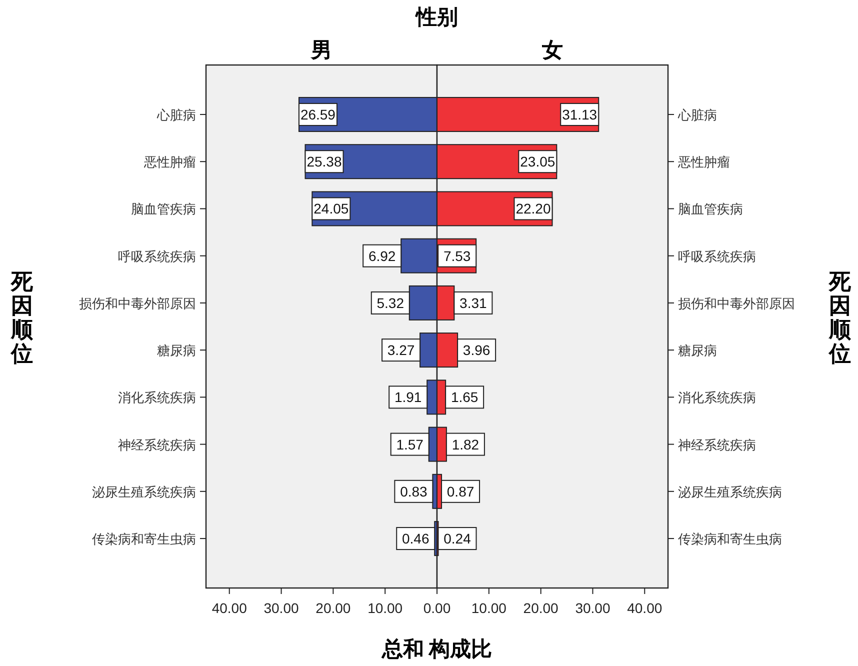 This screenshot has width=858, height=666. What do you see at coordinates (321, 50) in the screenshot?
I see `chart-title: 男` at bounding box center [321, 50].